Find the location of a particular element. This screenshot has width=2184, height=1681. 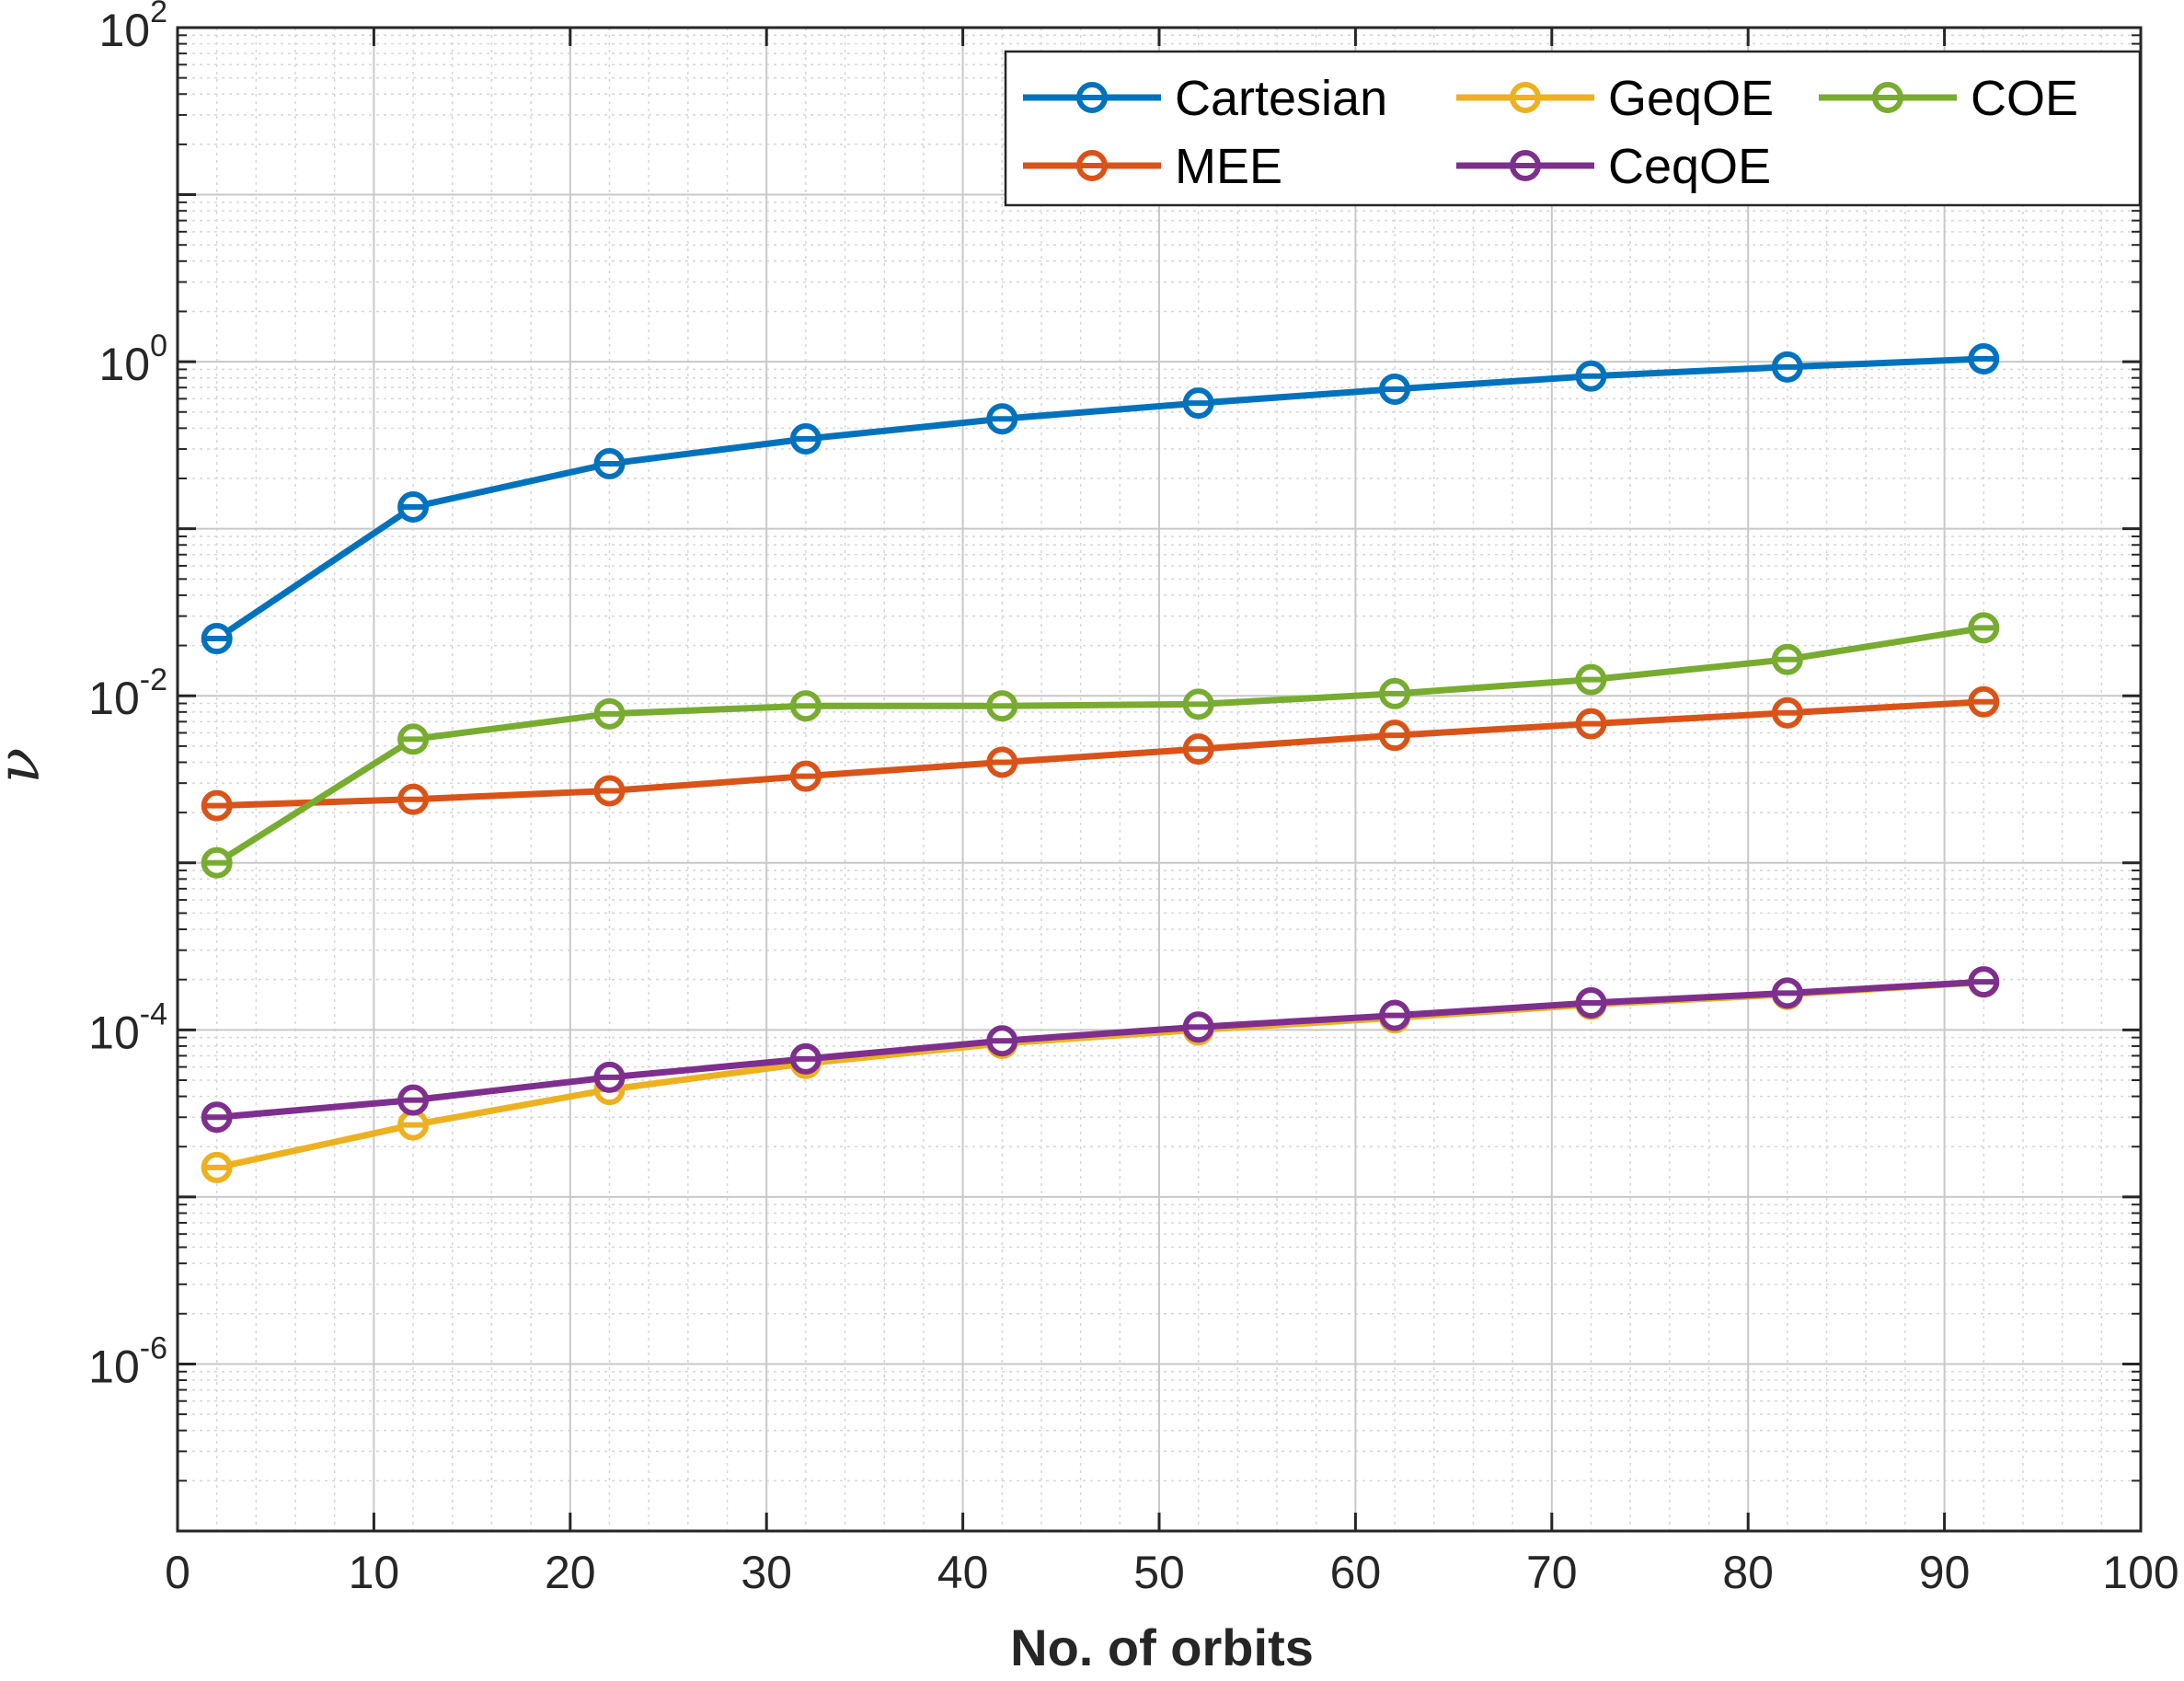

series-line-coe is located at coordinates (1099, 745).